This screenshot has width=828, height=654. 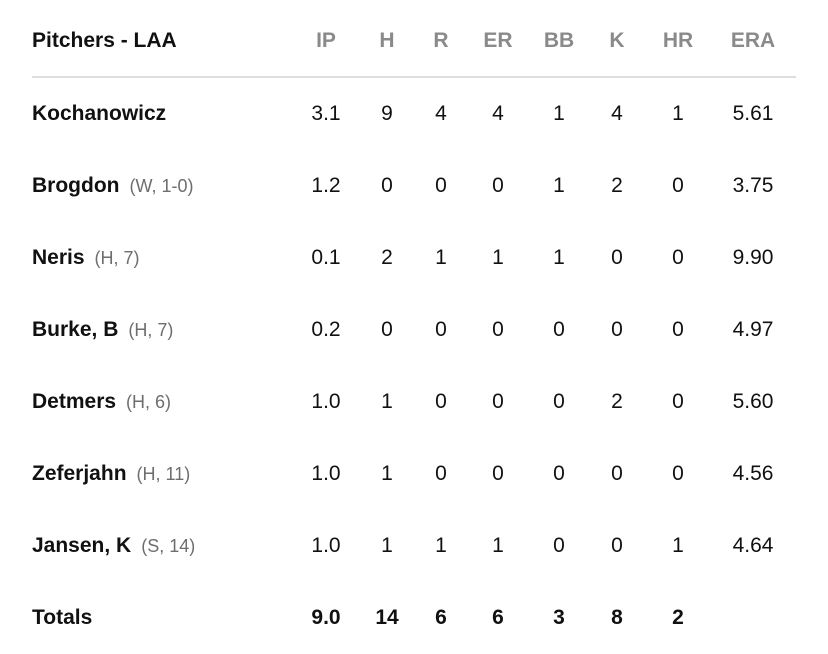 What do you see at coordinates (82, 545) in the screenshot?
I see `pitcher-name: Jansen, K` at bounding box center [82, 545].